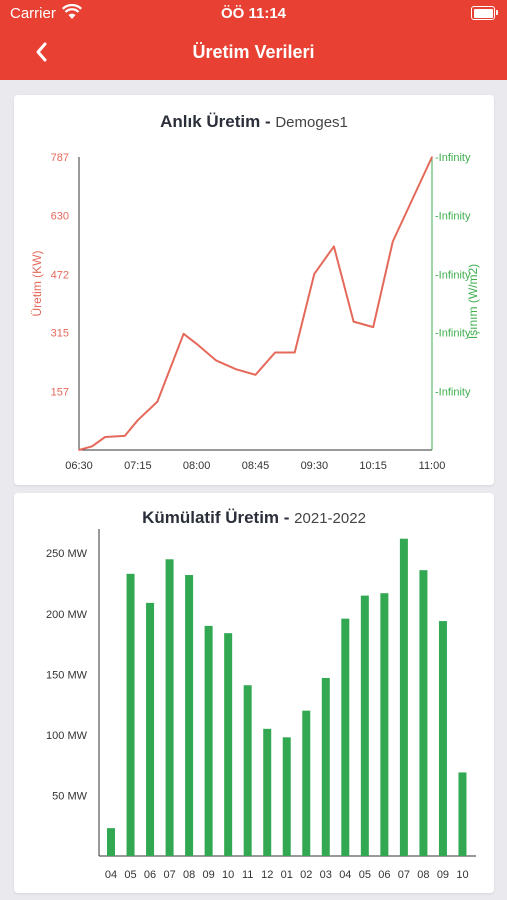 The width and height of the screenshot is (507, 900). Describe the element at coordinates (211, 517) in the screenshot. I see `cumulative-chart-title-main: Kümülatif Üretim` at that location.